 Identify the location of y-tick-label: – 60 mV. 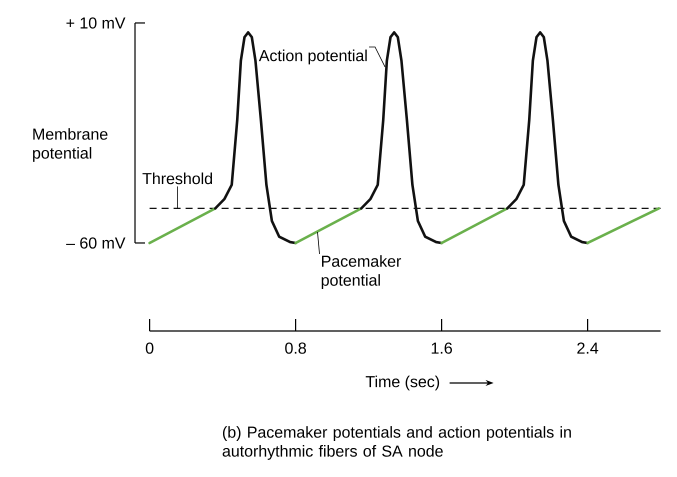
(96, 243).